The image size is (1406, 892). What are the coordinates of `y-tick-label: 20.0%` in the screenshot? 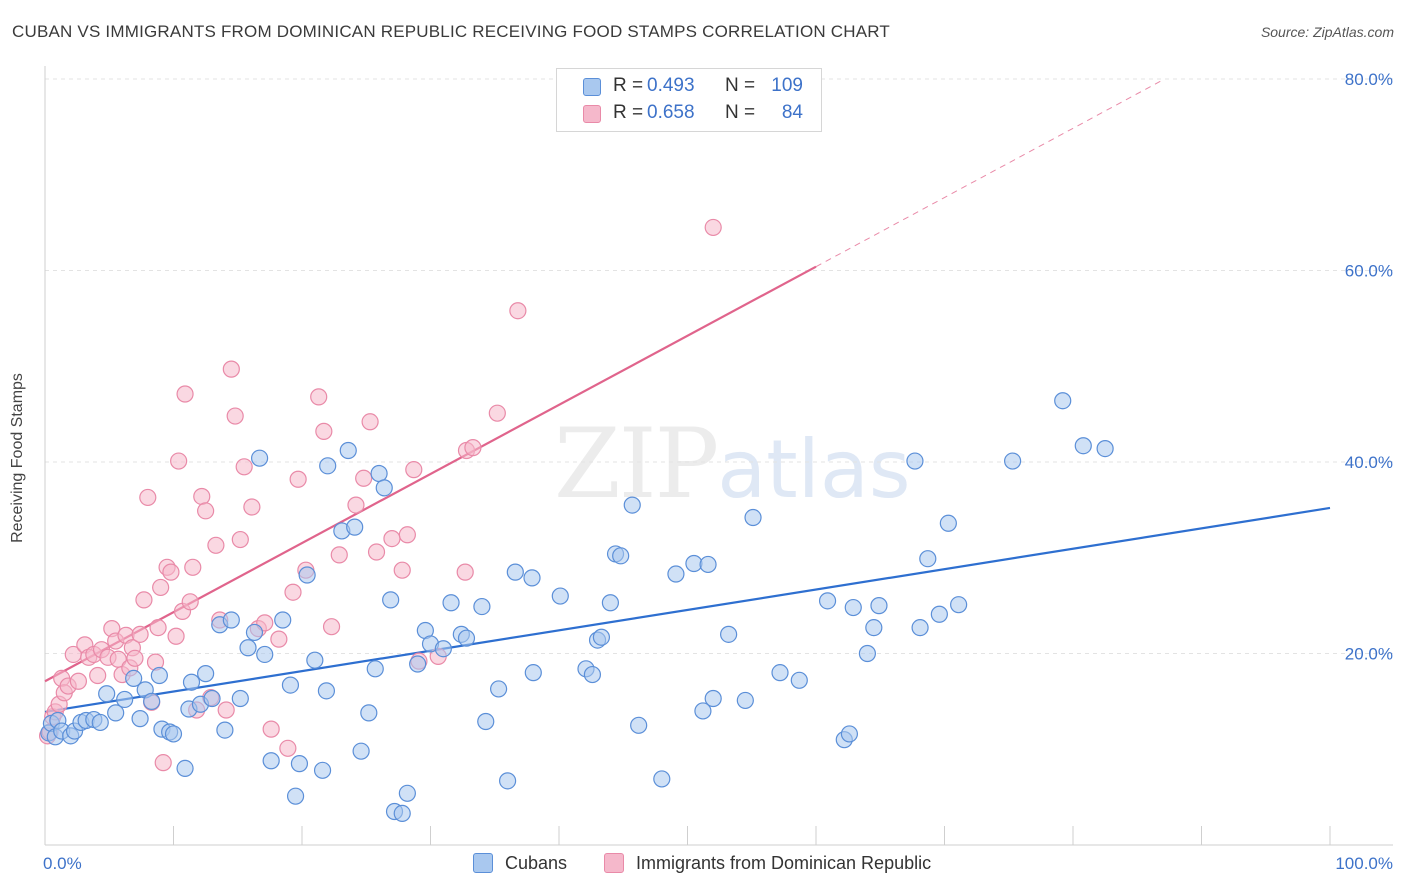 It's located at (1369, 654).